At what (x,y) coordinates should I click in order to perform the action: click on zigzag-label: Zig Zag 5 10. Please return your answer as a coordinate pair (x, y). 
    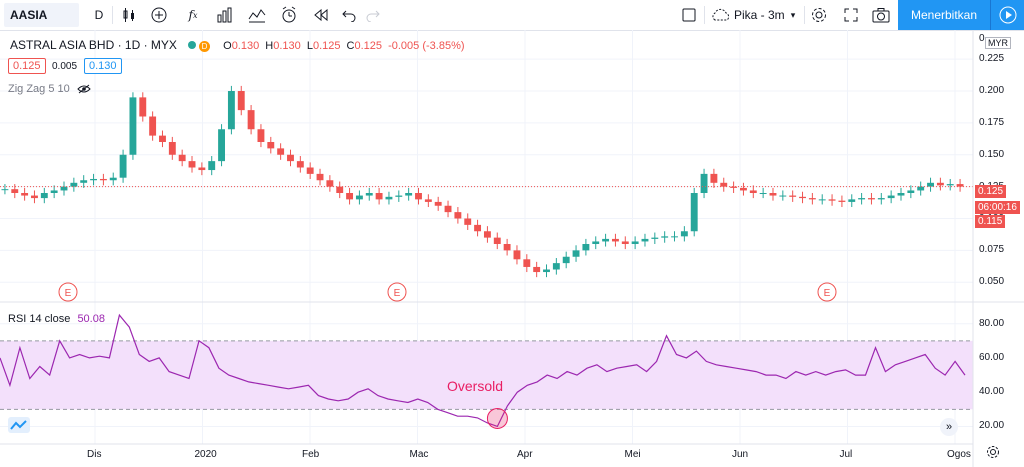
    Looking at the image, I should click on (39, 89).